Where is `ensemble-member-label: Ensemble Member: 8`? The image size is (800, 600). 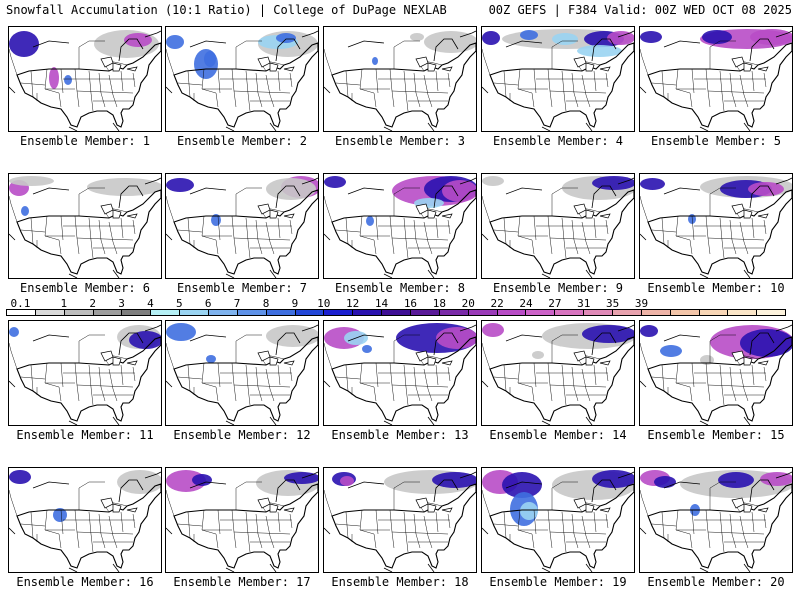 ensemble-member-label: Ensemble Member: 8 is located at coordinates (400, 288).